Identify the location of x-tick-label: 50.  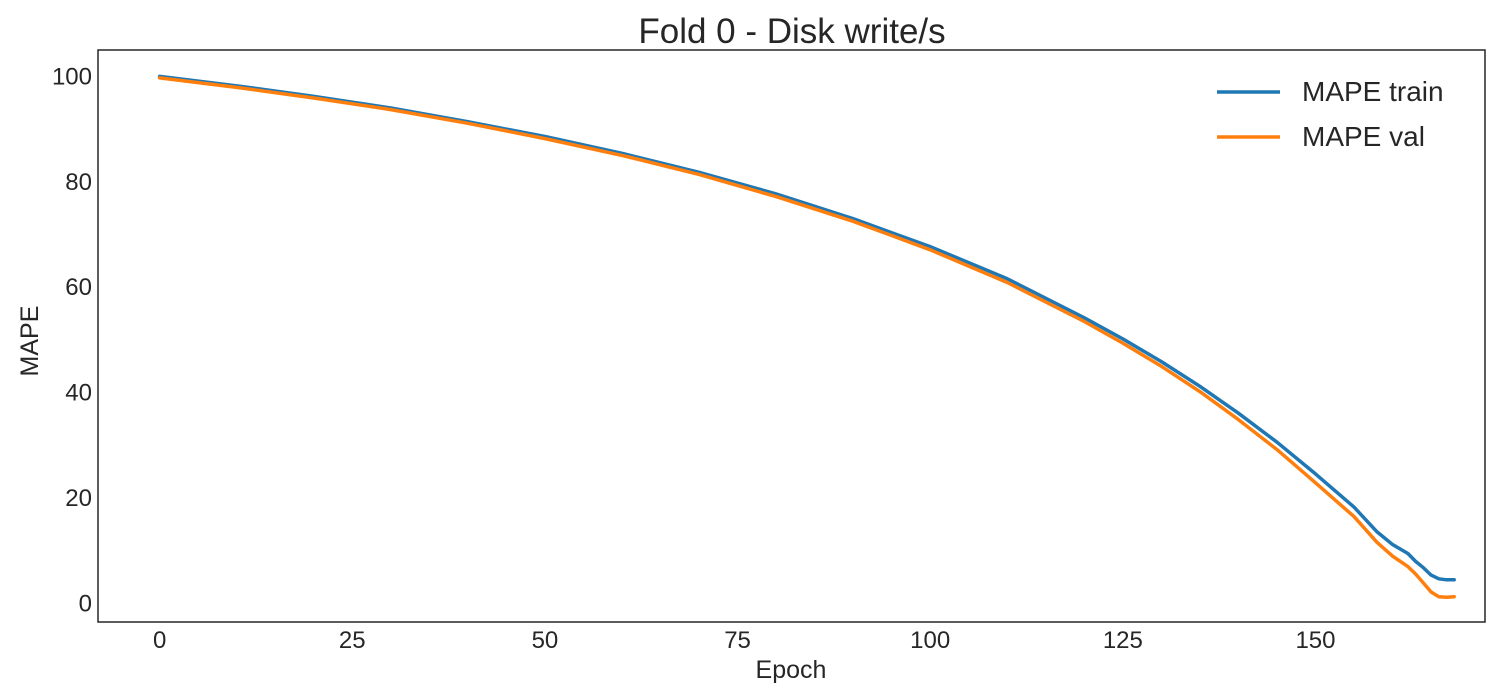
(545, 640).